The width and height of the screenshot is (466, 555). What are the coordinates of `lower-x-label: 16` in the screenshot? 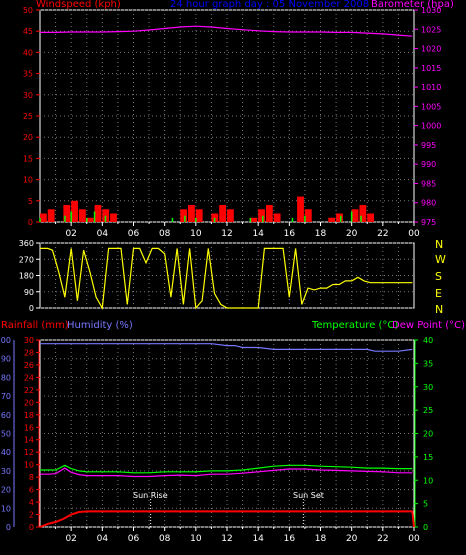 It's located at (290, 539).